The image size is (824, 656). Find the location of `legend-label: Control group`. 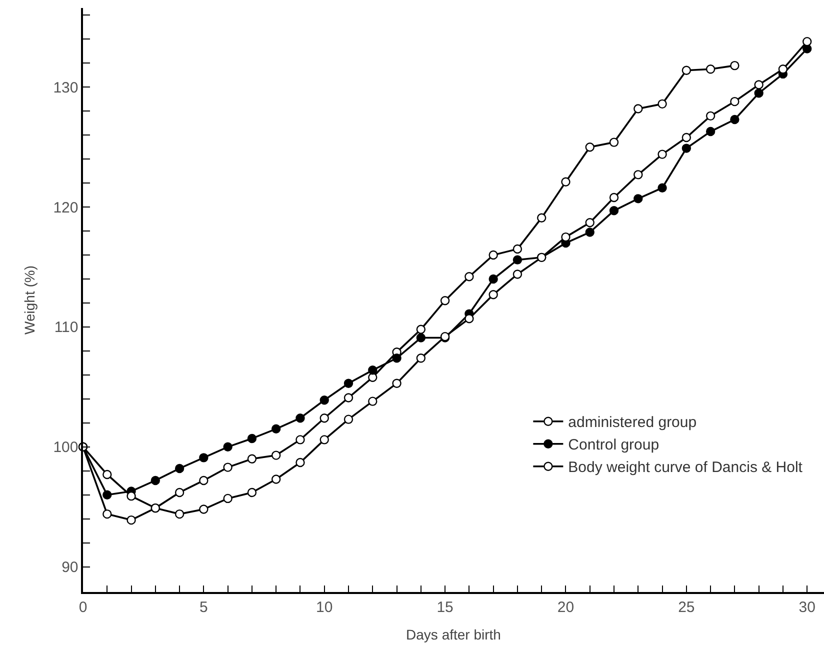

legend-label: Control group is located at coordinates (614, 445).